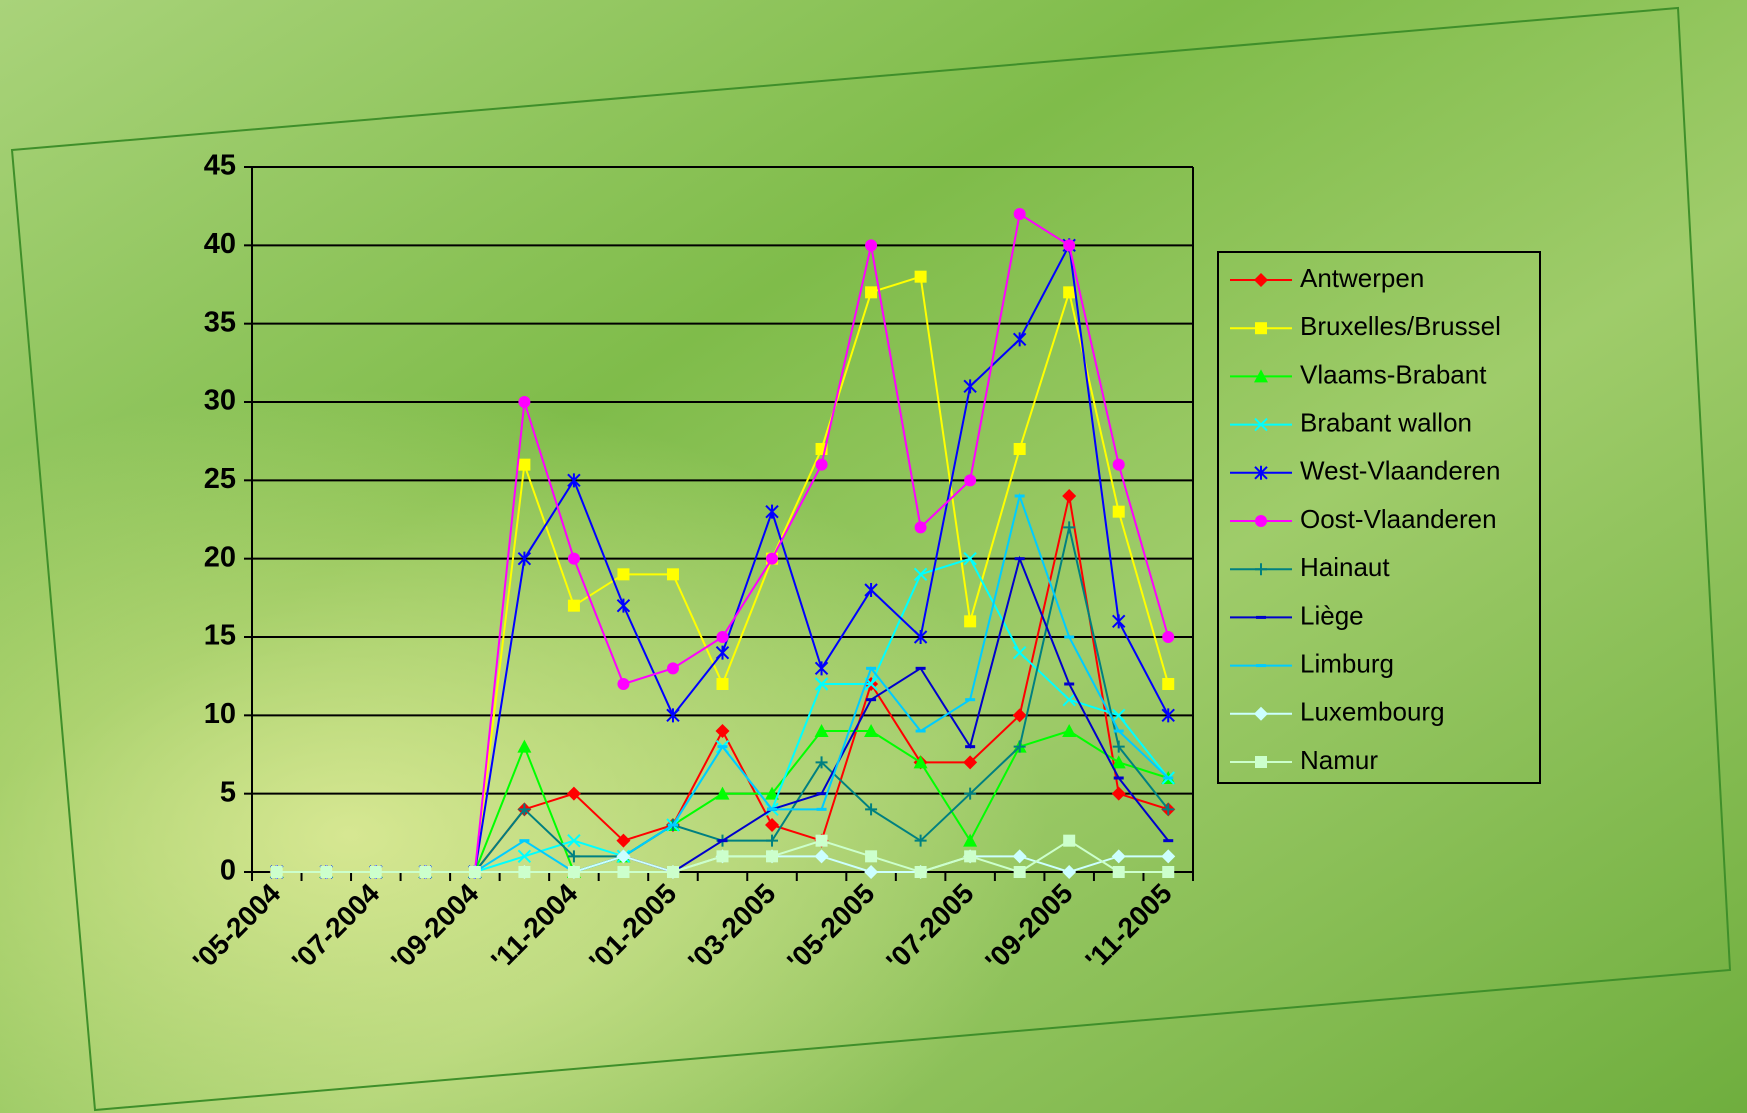 The image size is (1747, 1113). I want to click on y-tick-label: 10, so click(220, 714).